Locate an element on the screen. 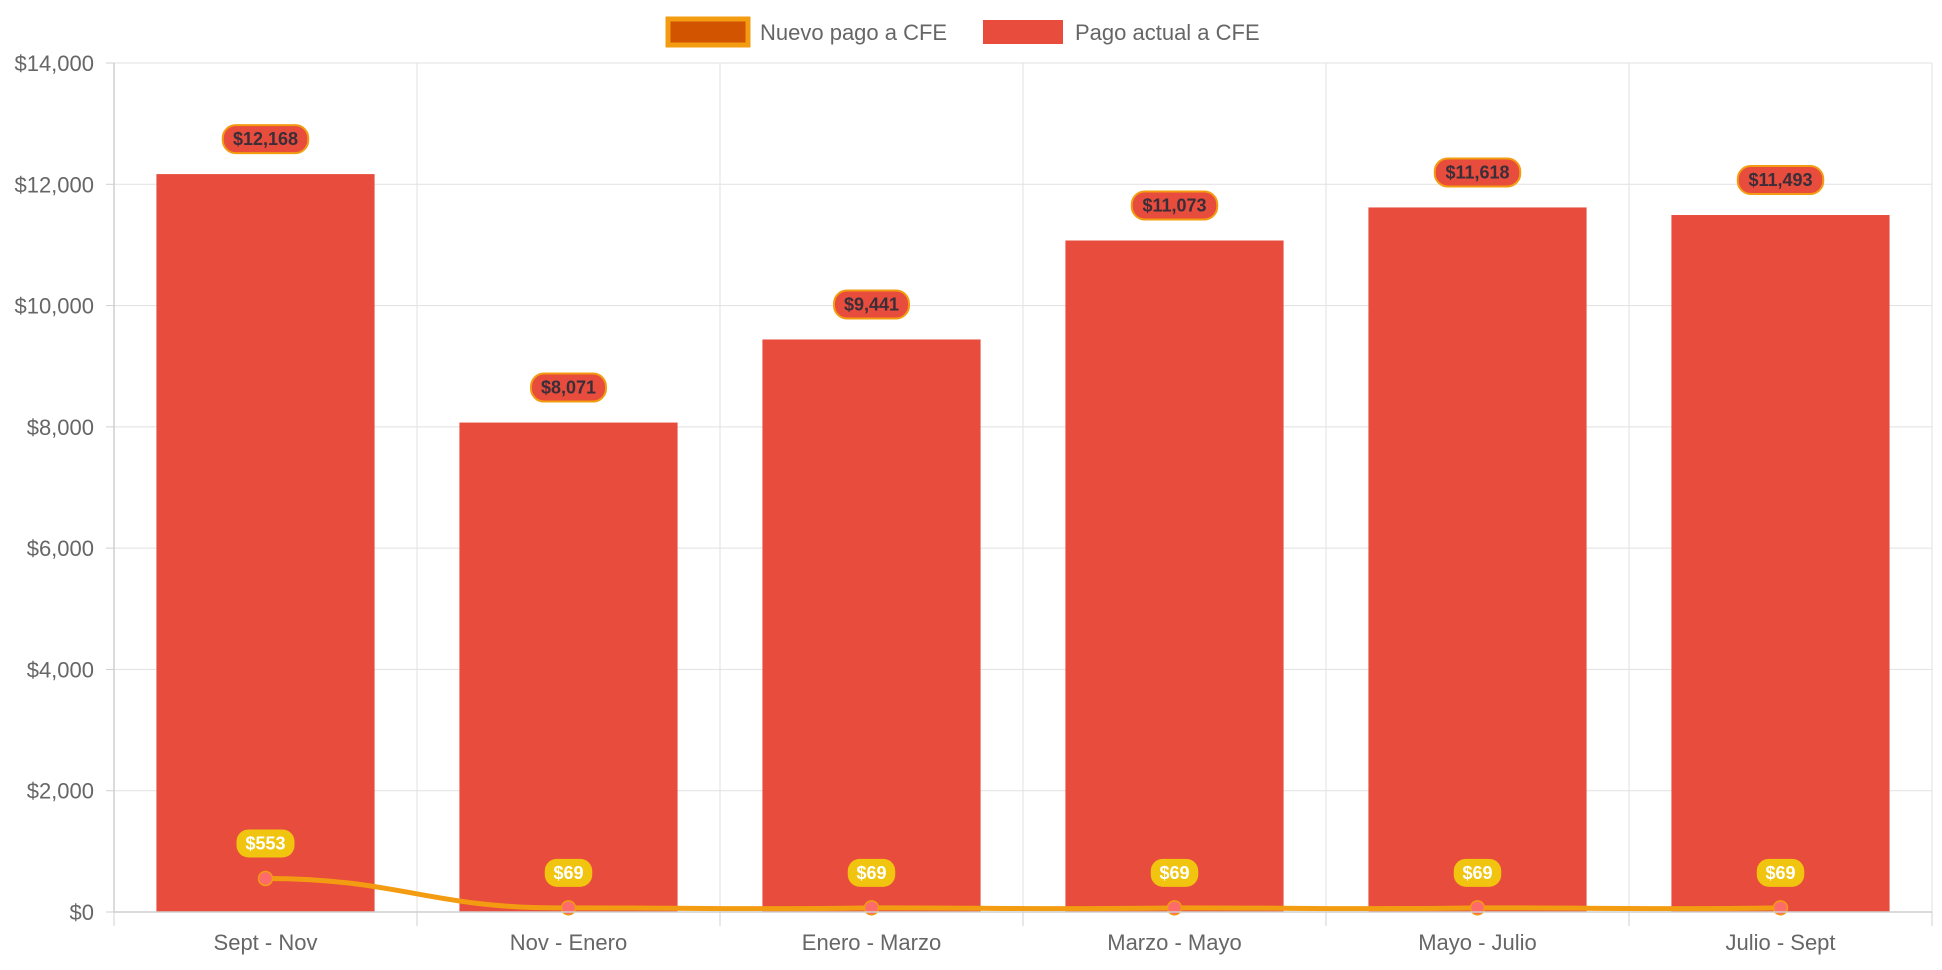  legend: Nuevo pago a CFE Pago actual a CFE is located at coordinates (962, 32).